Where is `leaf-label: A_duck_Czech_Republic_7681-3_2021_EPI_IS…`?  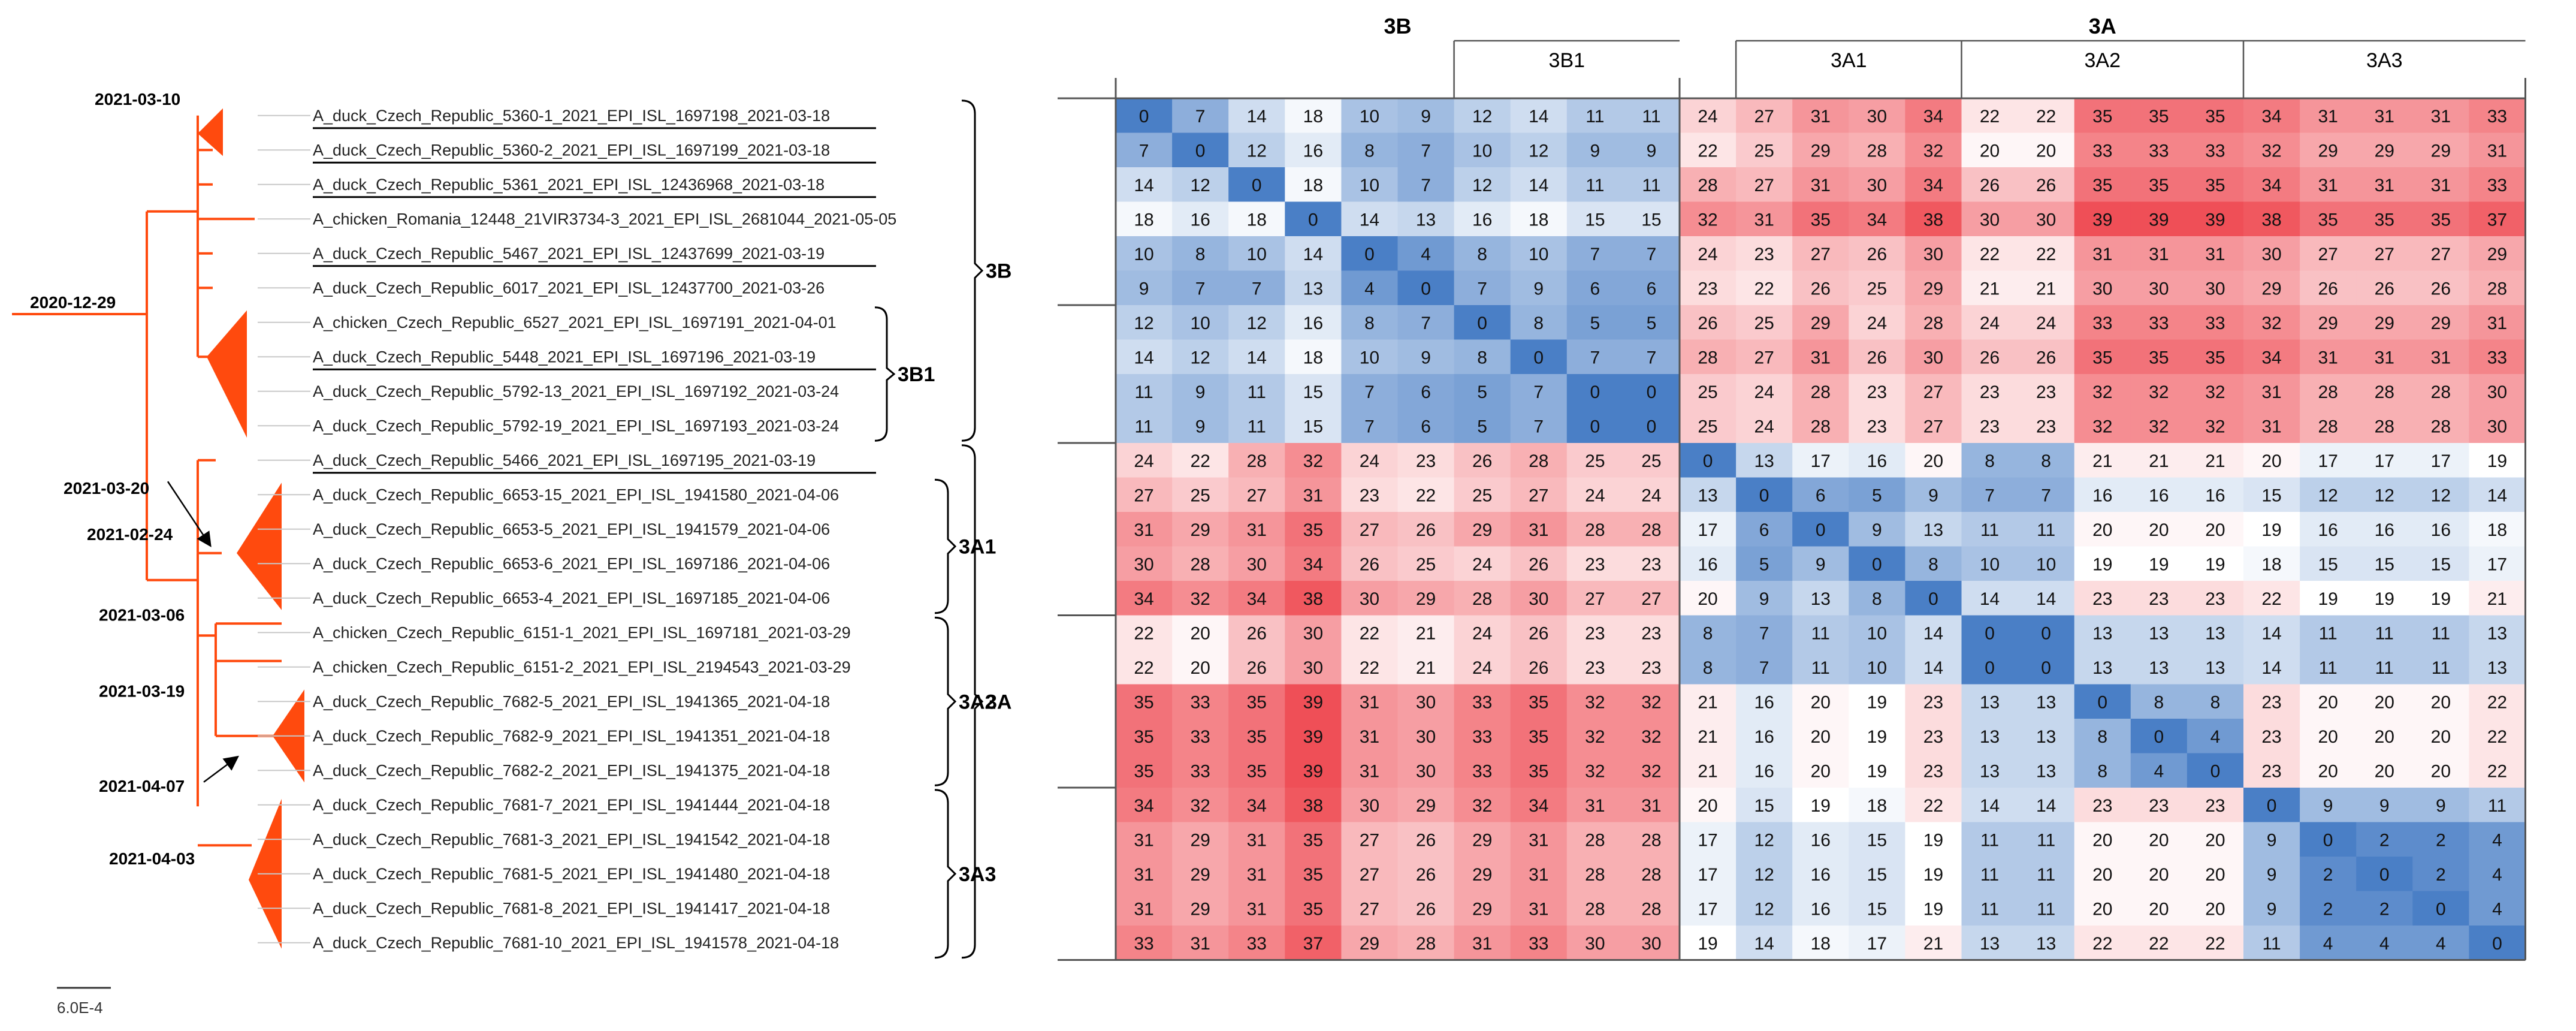 leaf-label: A_duck_Czech_Republic_7681-3_2021_EPI_IS… is located at coordinates (572, 839).